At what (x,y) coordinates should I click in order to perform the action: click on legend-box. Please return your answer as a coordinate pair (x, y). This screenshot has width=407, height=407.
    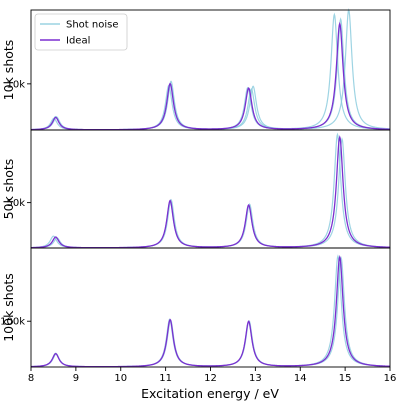
    Looking at the image, I should click on (81, 32).